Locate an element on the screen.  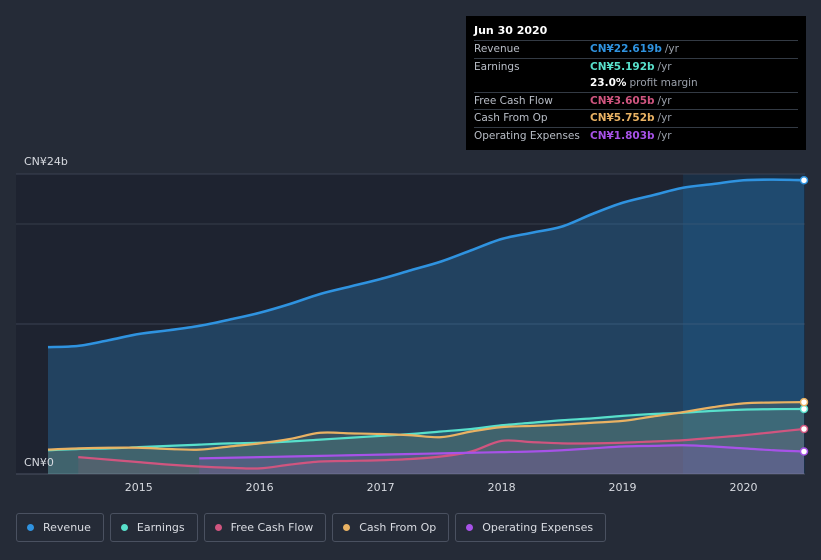
tooltip-unit: profit margin is located at coordinates (663, 83).